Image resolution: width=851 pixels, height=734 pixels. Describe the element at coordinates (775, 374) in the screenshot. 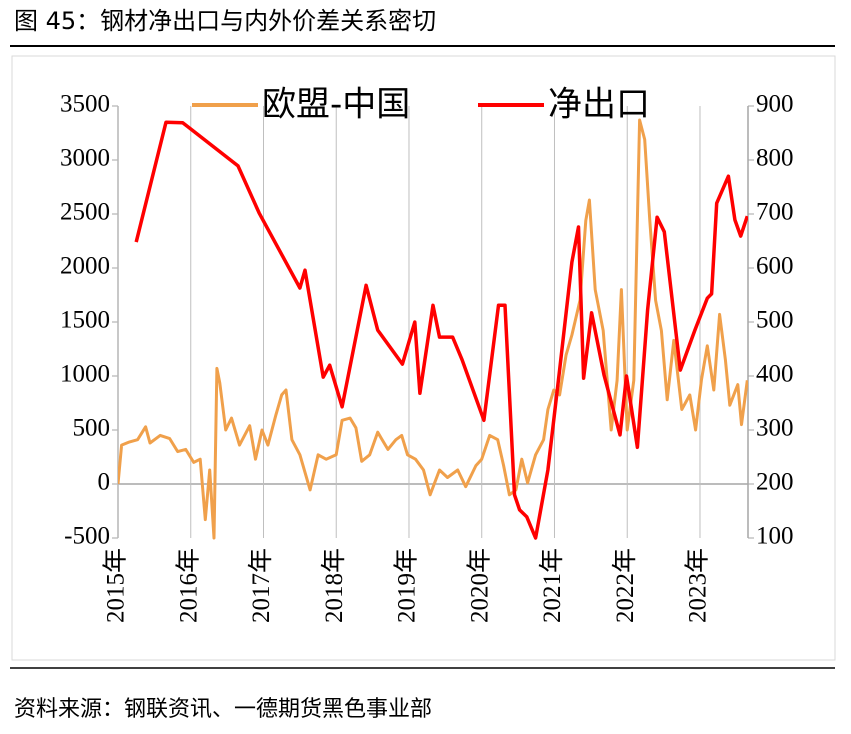

I see `y2-tick-label: 400` at that location.